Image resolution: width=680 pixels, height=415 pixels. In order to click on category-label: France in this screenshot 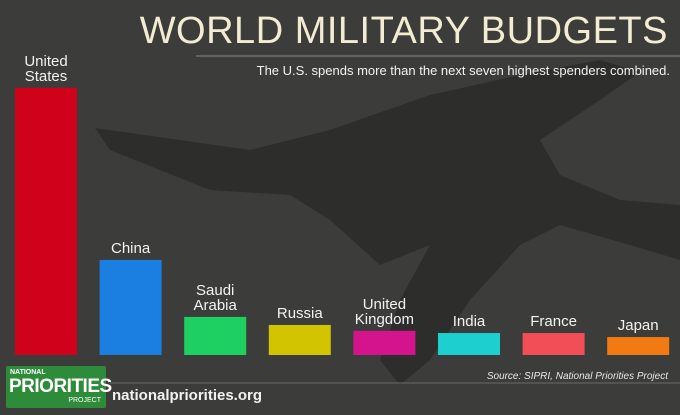, I will do `click(553, 322)`.